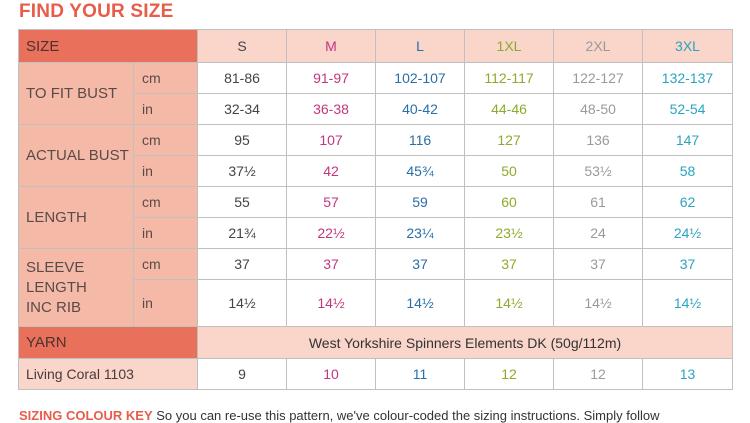 The width and height of the screenshot is (750, 423). I want to click on value-cell: 40-42, so click(420, 109).